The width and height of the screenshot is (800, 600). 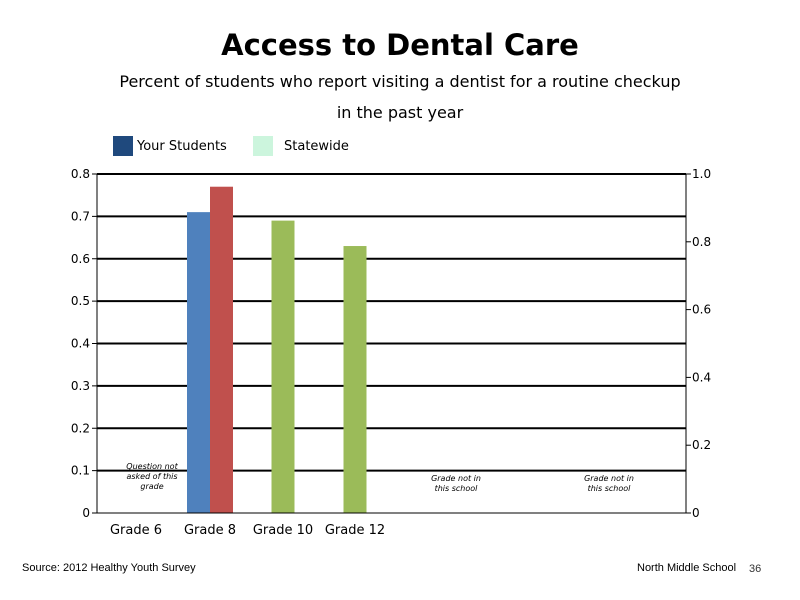 I want to click on left-tick-label: 0.3, so click(x=80, y=386).